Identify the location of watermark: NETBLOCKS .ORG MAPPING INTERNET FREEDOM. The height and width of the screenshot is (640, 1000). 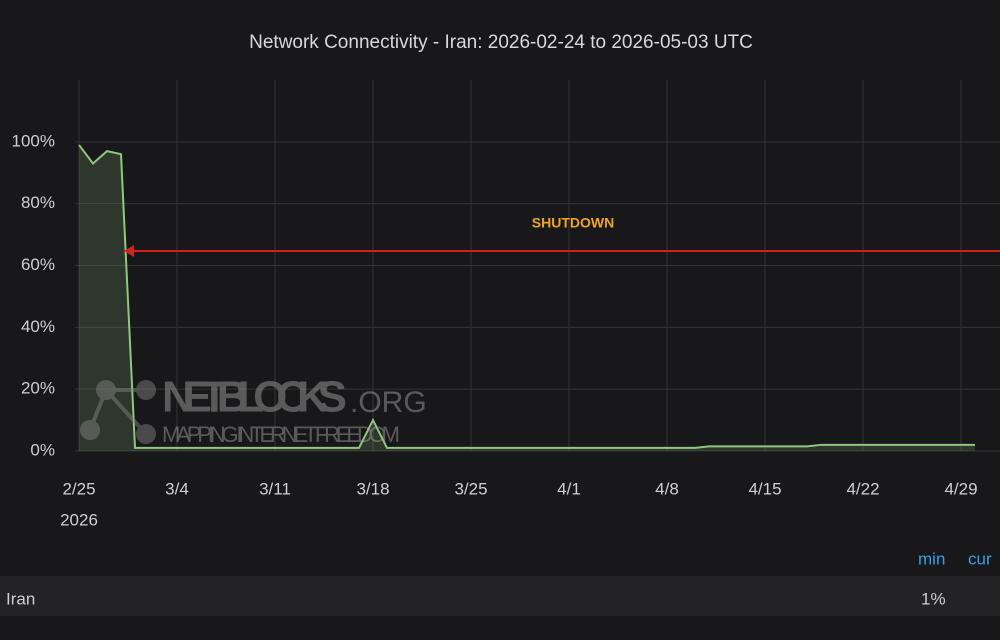
(253, 410).